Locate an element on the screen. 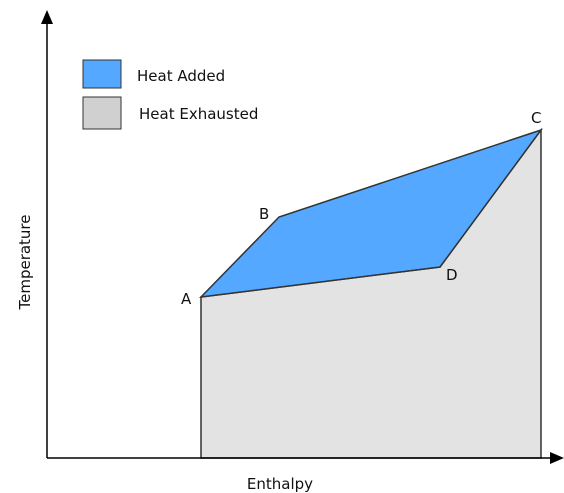  point-label: D is located at coordinates (452, 275).